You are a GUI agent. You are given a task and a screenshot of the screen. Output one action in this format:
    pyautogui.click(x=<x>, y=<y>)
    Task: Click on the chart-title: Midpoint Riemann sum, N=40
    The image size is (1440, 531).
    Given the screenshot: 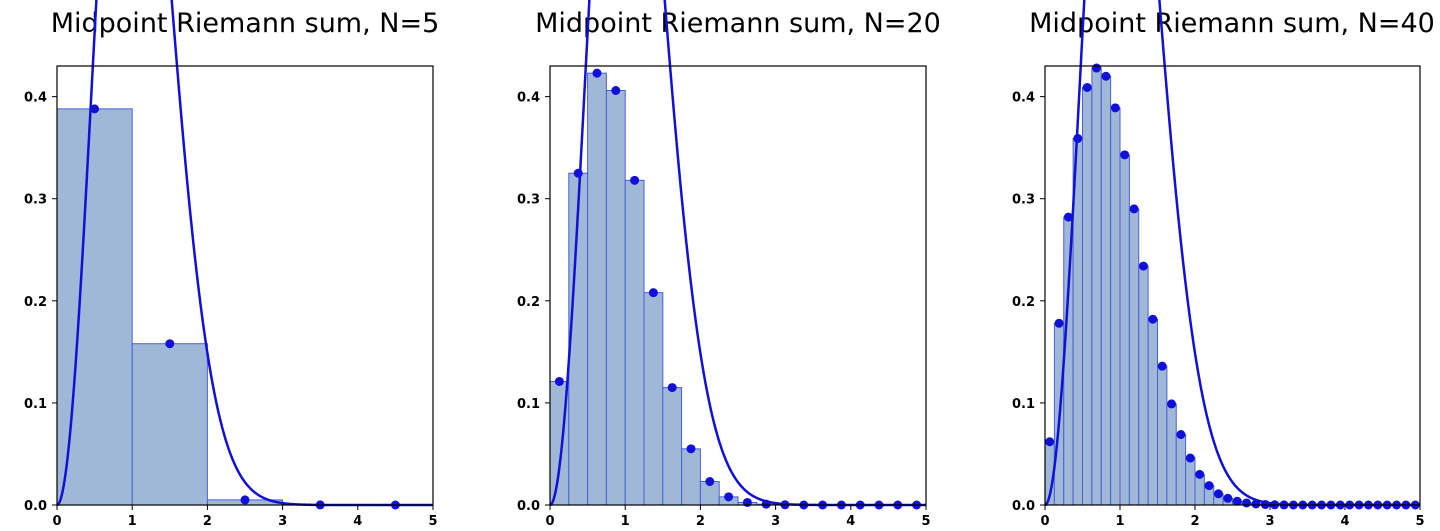 What is the action you would take?
    pyautogui.click(x=1232, y=23)
    